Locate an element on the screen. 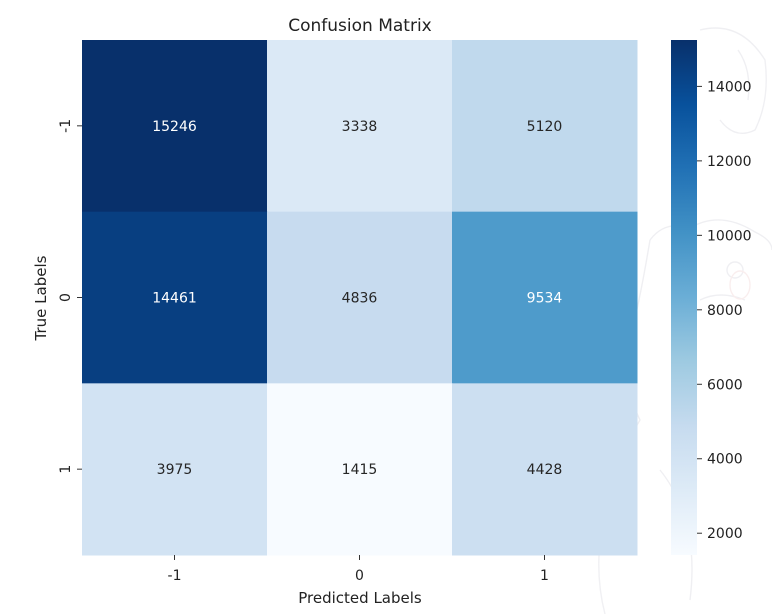  y-axis-ticks: -1 0 1 is located at coordinates (70, 296).